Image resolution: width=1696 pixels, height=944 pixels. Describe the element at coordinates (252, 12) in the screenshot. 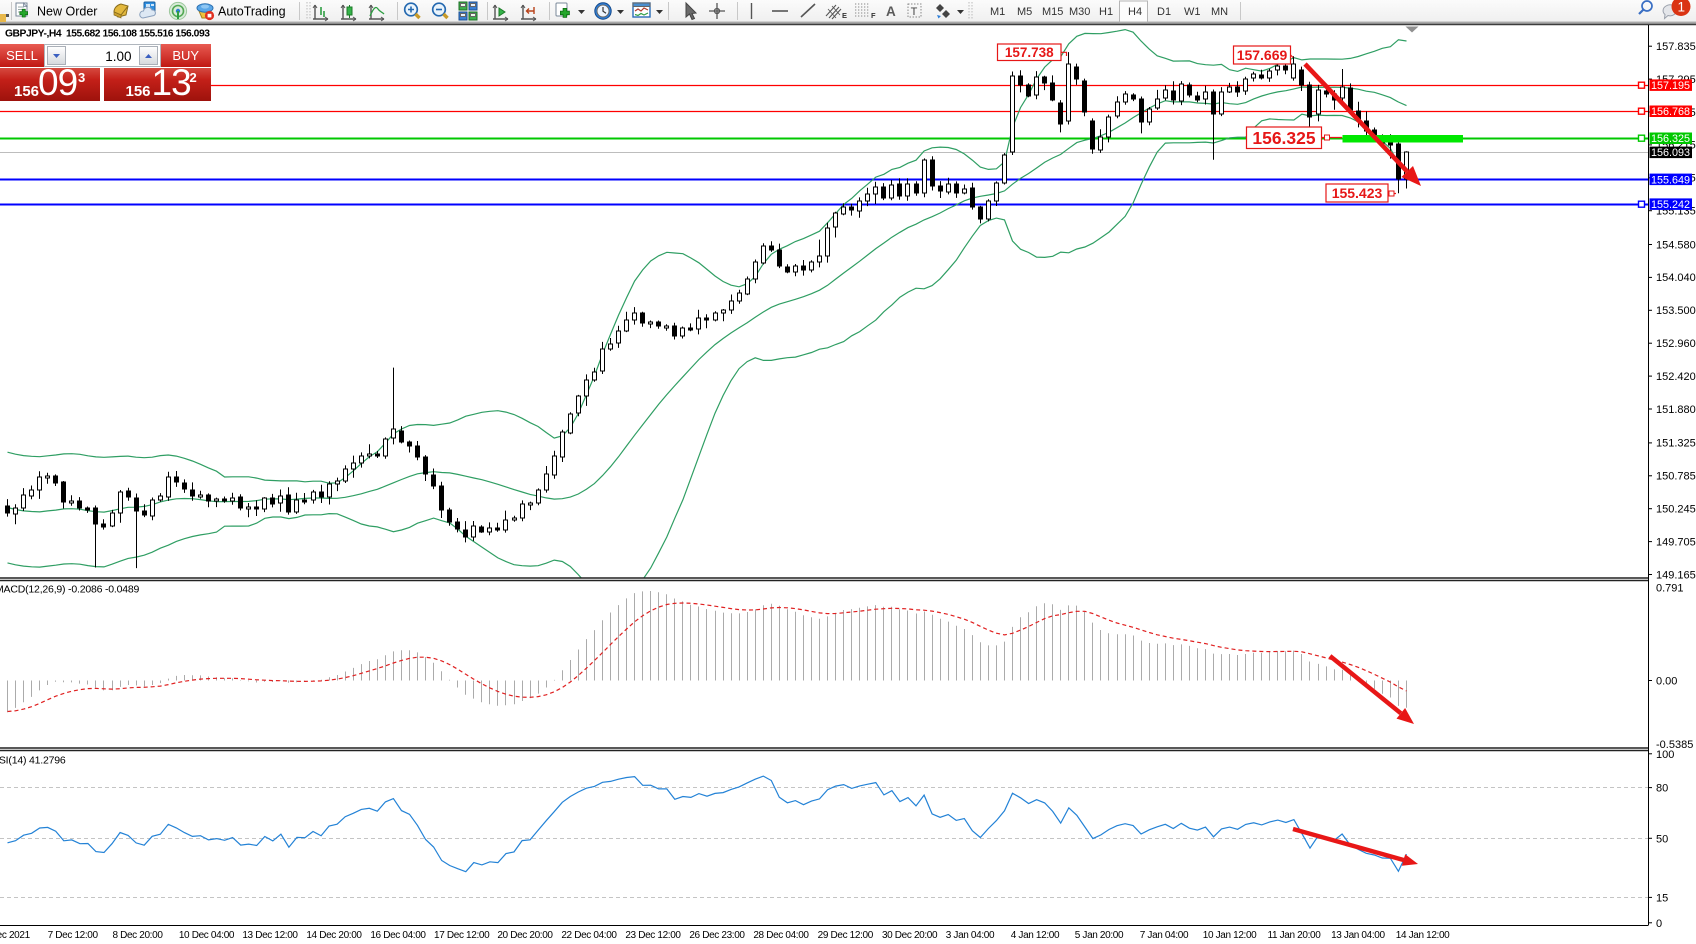

I see `svg-text: AutoTrading` at that location.